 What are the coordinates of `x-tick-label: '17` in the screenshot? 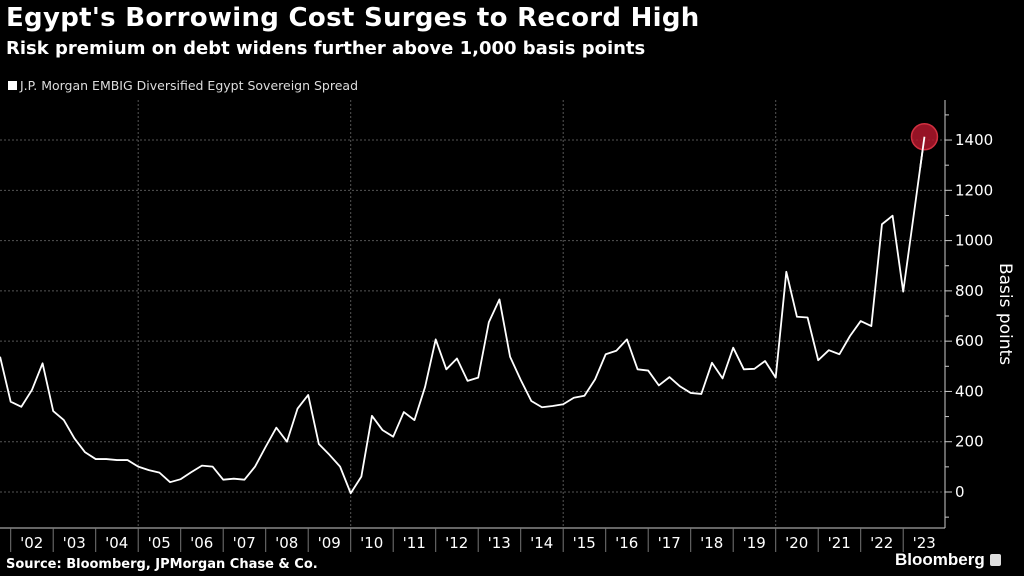 It's located at (669, 543).